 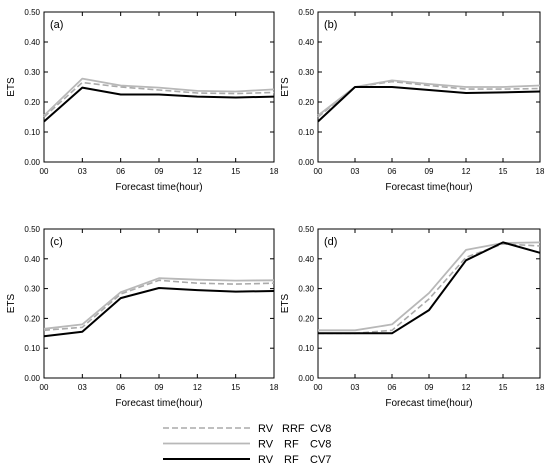 What do you see at coordinates (56, 25) in the screenshot?
I see `panel-label: (a)` at bounding box center [56, 25].